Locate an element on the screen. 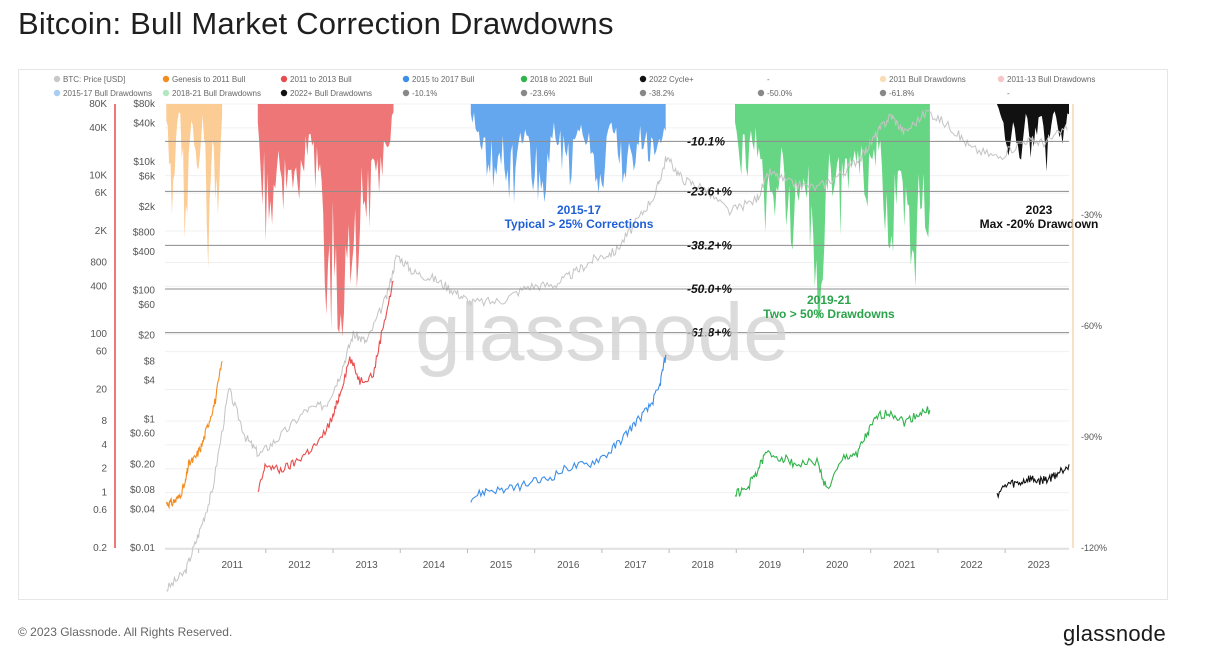 The image size is (1220, 672). drawdown-axis-tick: -90% is located at coordinates (1091, 437).